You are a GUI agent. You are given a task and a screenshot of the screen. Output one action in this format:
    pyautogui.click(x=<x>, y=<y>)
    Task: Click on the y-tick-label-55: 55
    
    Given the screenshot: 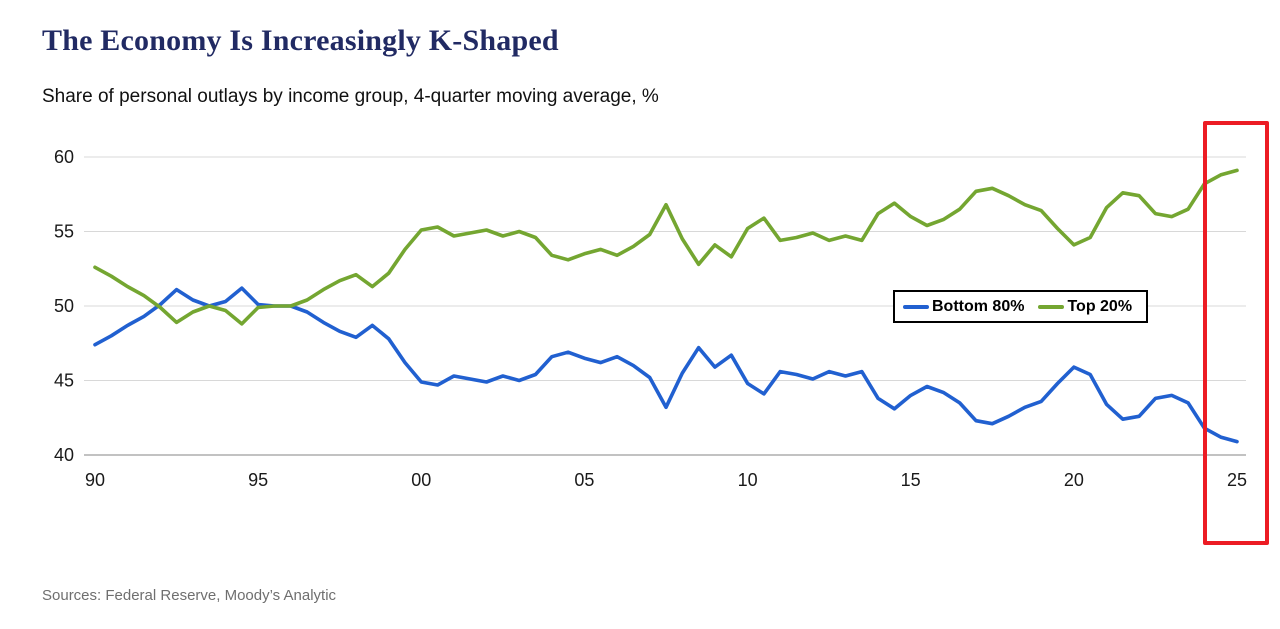 What is the action you would take?
    pyautogui.click(x=64, y=232)
    